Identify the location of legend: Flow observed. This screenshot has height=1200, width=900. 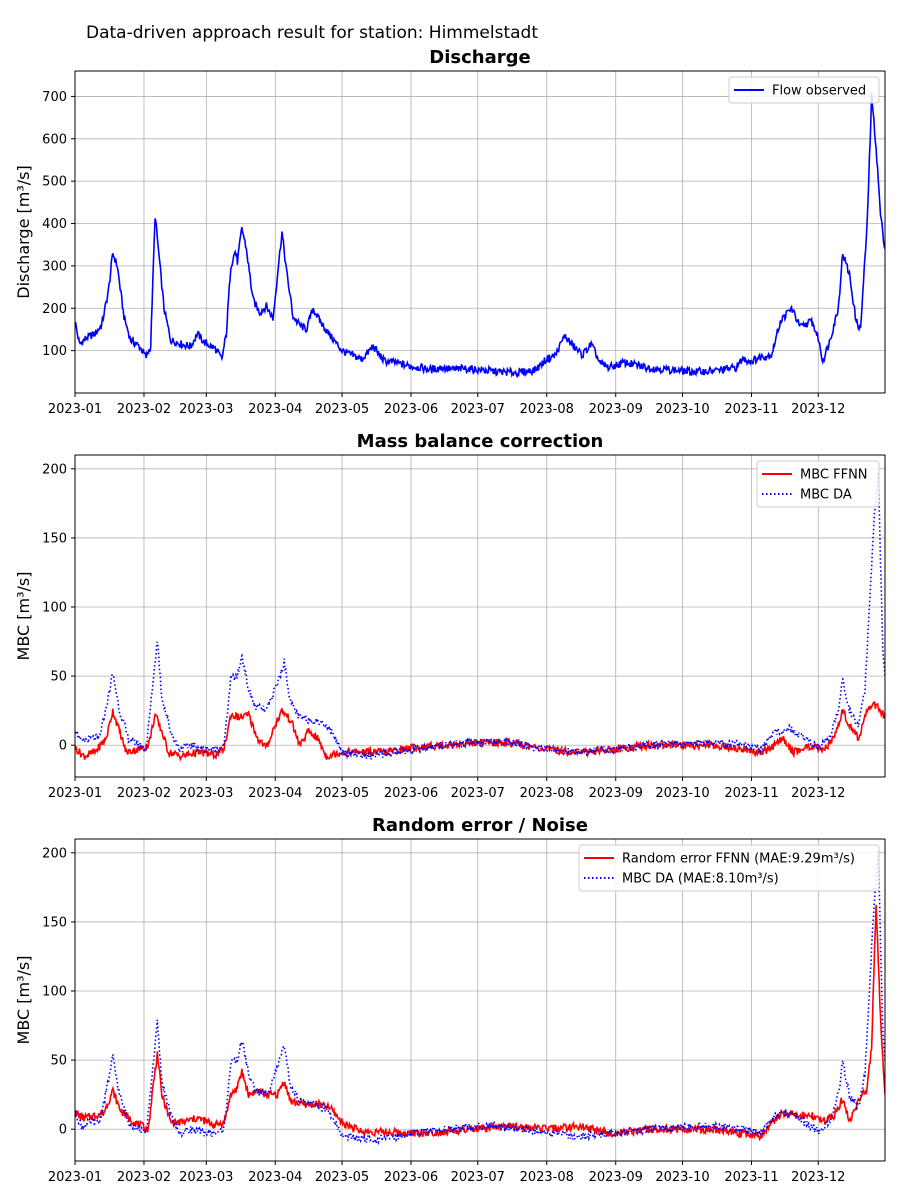
(804, 90).